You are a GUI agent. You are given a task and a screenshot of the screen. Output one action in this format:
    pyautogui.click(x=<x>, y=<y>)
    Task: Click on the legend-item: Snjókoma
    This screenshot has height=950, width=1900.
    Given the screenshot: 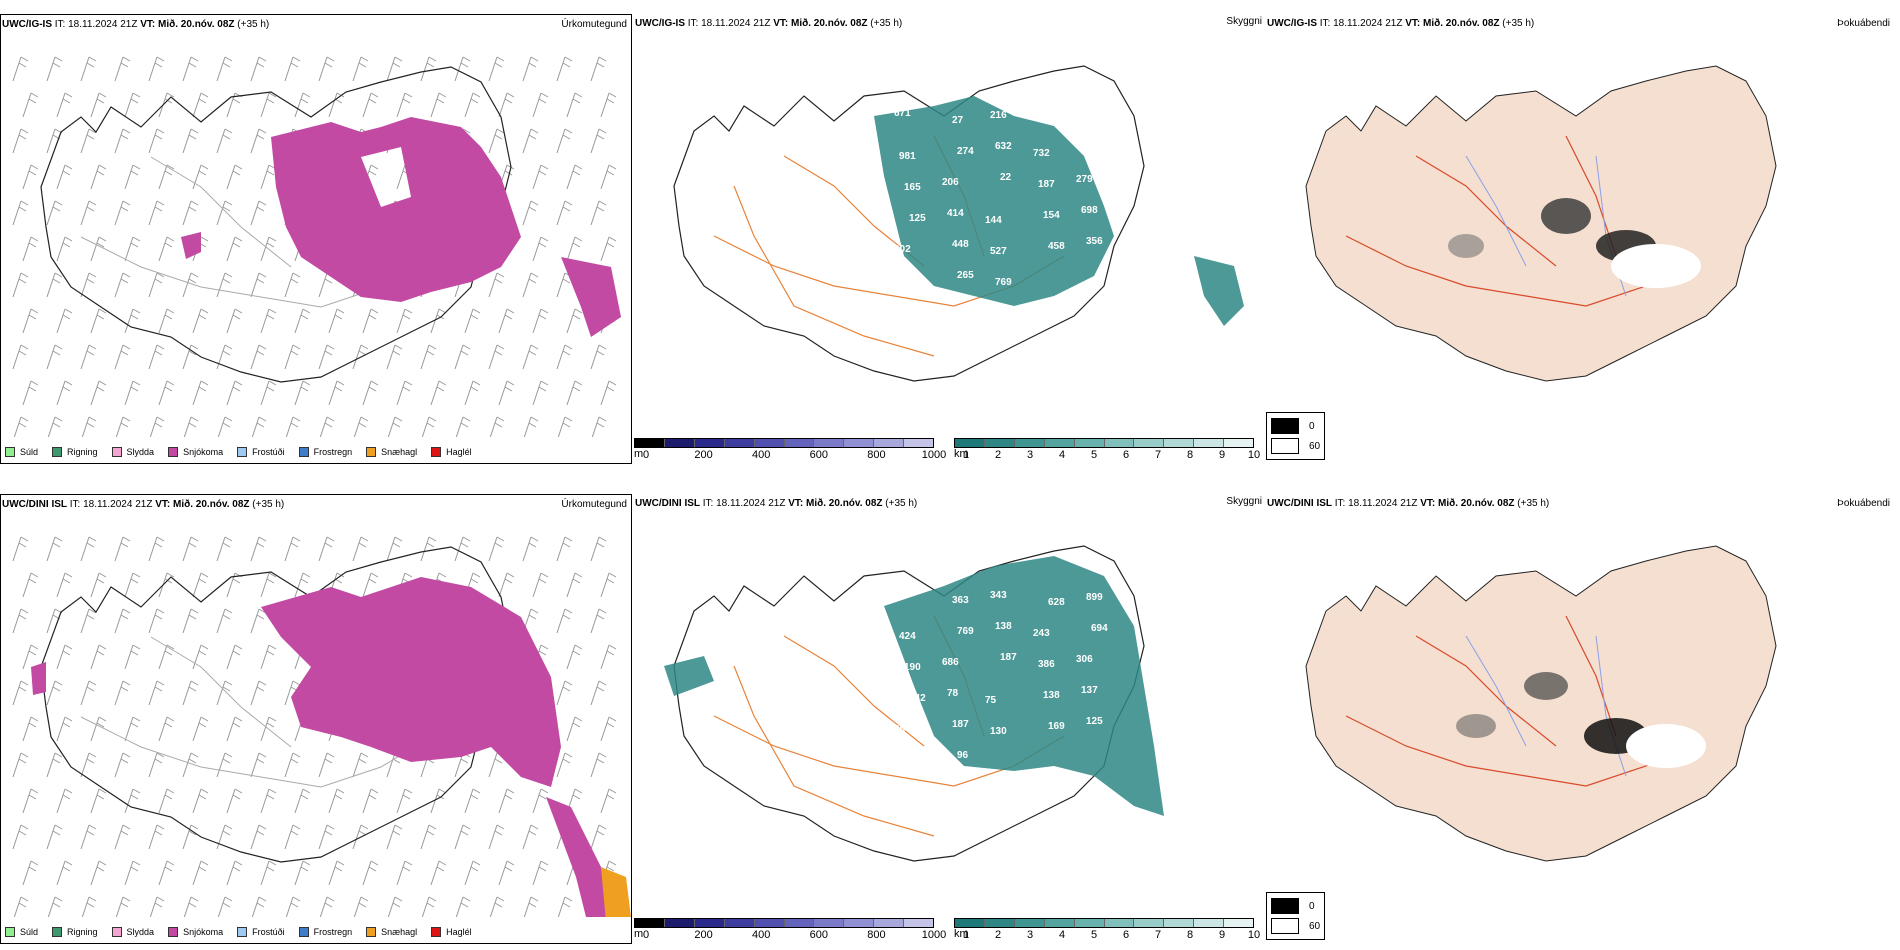 What is the action you would take?
    pyautogui.click(x=195, y=452)
    